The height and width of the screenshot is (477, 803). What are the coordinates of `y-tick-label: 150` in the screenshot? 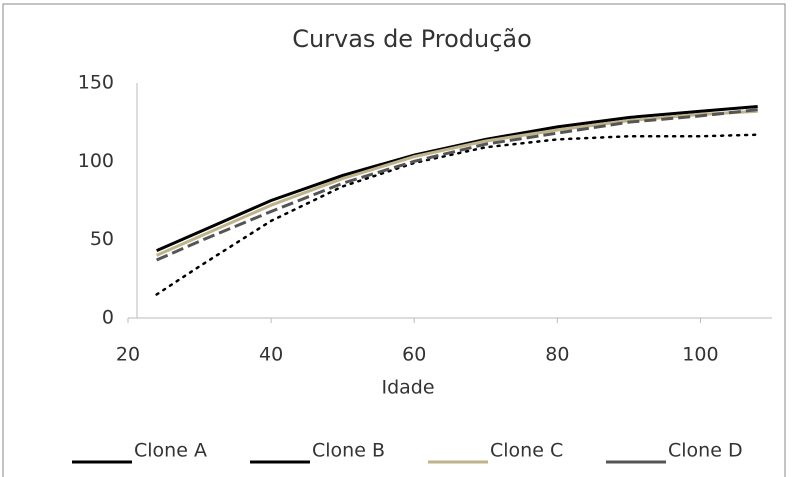 It's located at (96, 83).